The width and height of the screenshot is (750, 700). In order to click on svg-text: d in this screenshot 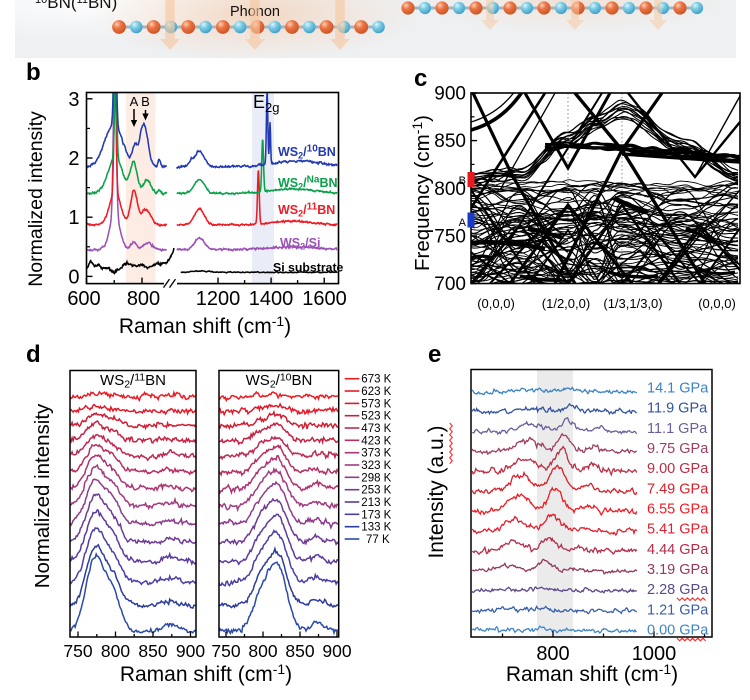, I will do `click(33, 354)`.